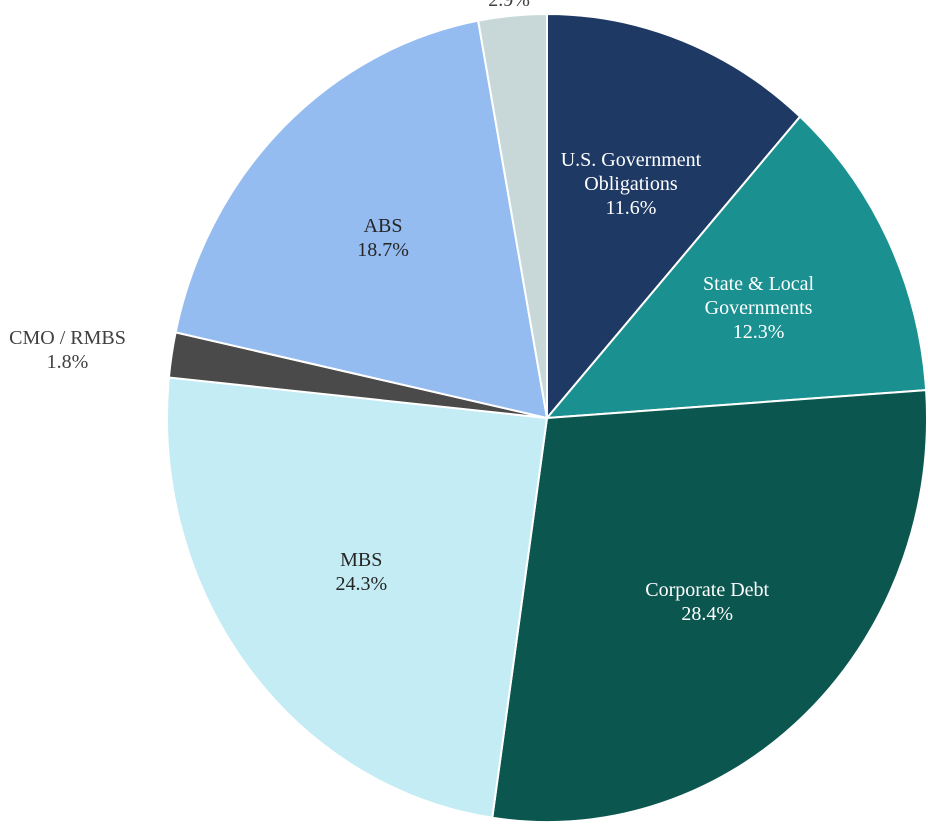 The height and width of the screenshot is (827, 928). Describe the element at coordinates (67, 338) in the screenshot. I see `category-label: CMO / RMBS` at that location.